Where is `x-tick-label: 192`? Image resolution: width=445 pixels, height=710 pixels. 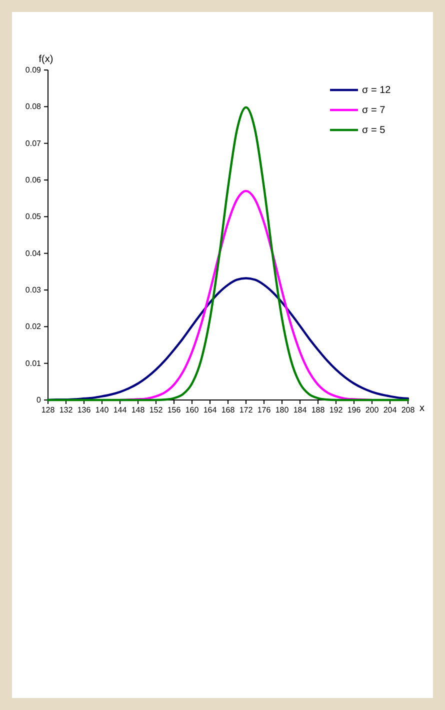
x-tick-label: 192 is located at coordinates (336, 410).